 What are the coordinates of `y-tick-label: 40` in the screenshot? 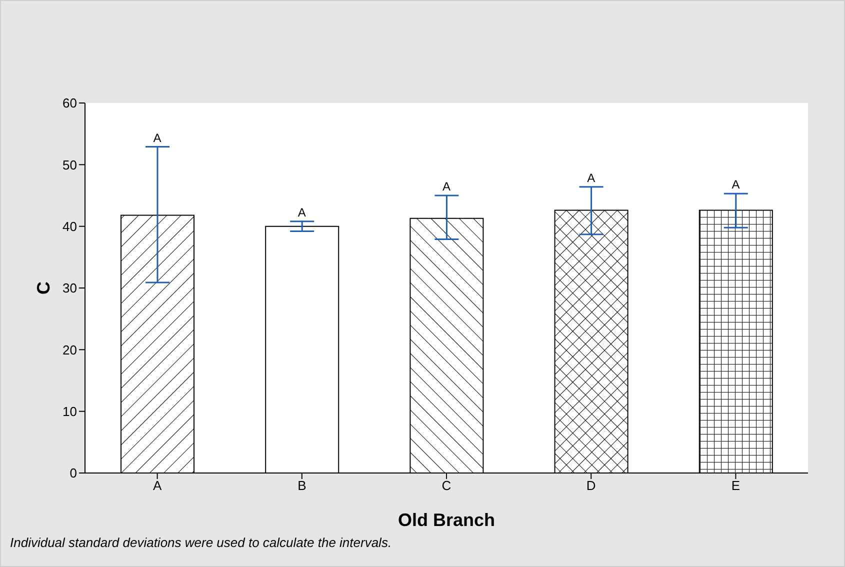 It's located at (69, 226).